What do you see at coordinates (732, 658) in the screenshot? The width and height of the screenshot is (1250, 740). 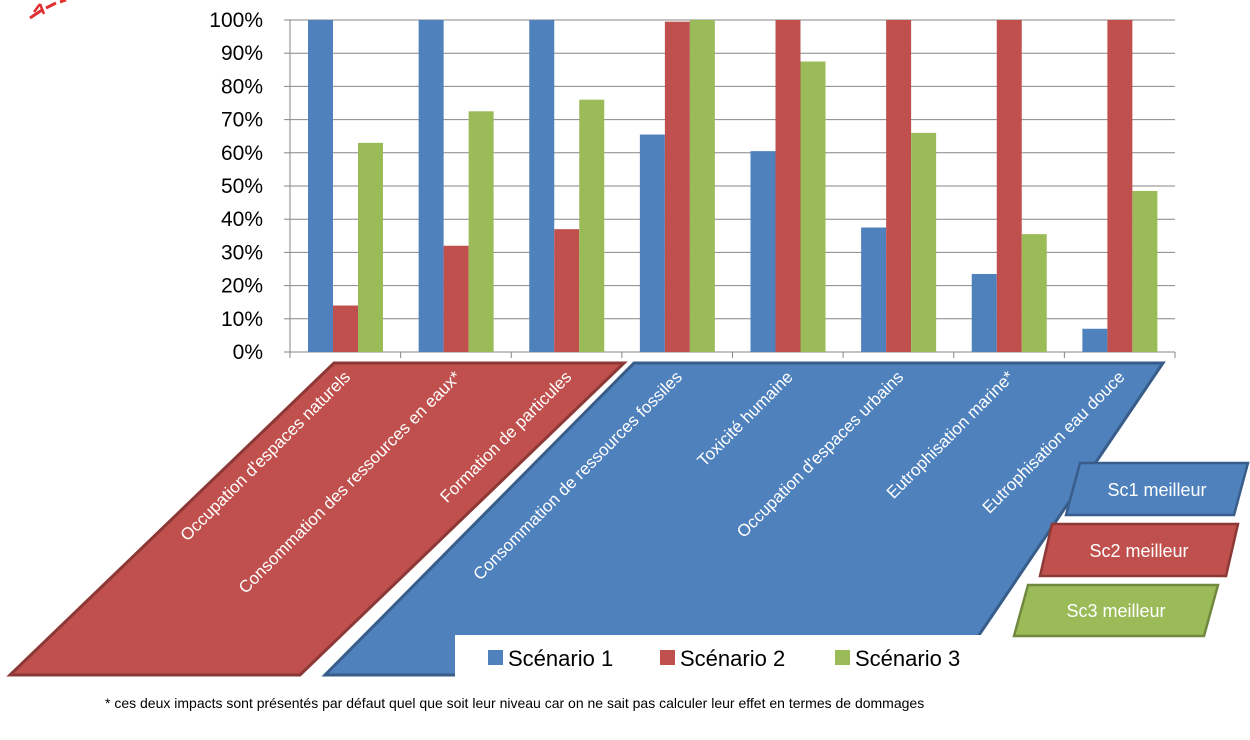 I see `legend-label: Scénario 2` at bounding box center [732, 658].